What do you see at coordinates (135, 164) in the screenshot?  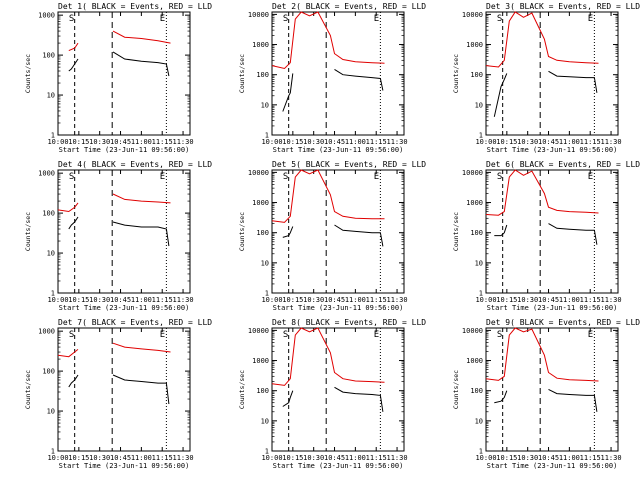 I see `chart-title: Det 4( BLACK = Events, RED = LLD` at bounding box center [135, 164].